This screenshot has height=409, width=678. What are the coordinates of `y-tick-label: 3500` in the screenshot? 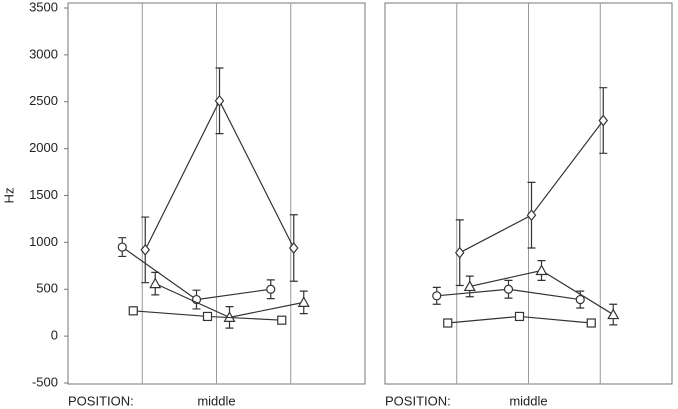 It's located at (43, 7).